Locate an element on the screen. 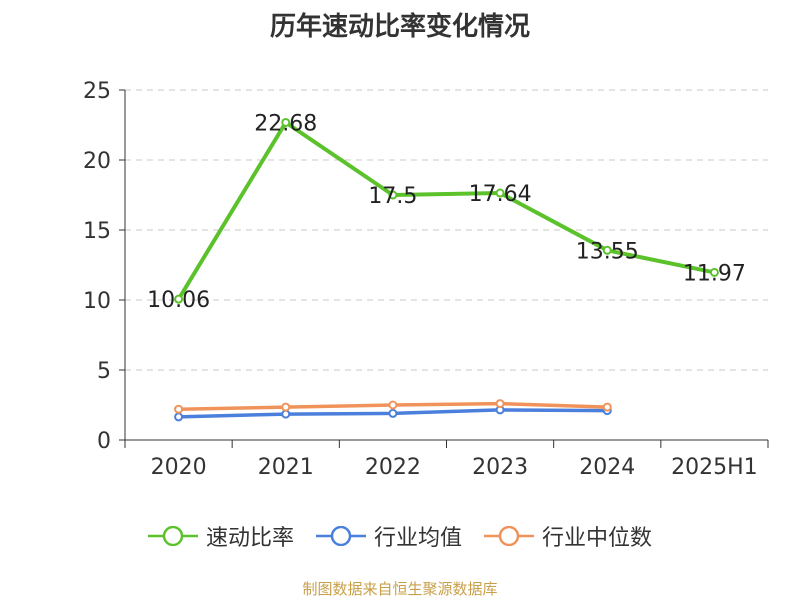  x-tick-label: 2021 is located at coordinates (286, 467).